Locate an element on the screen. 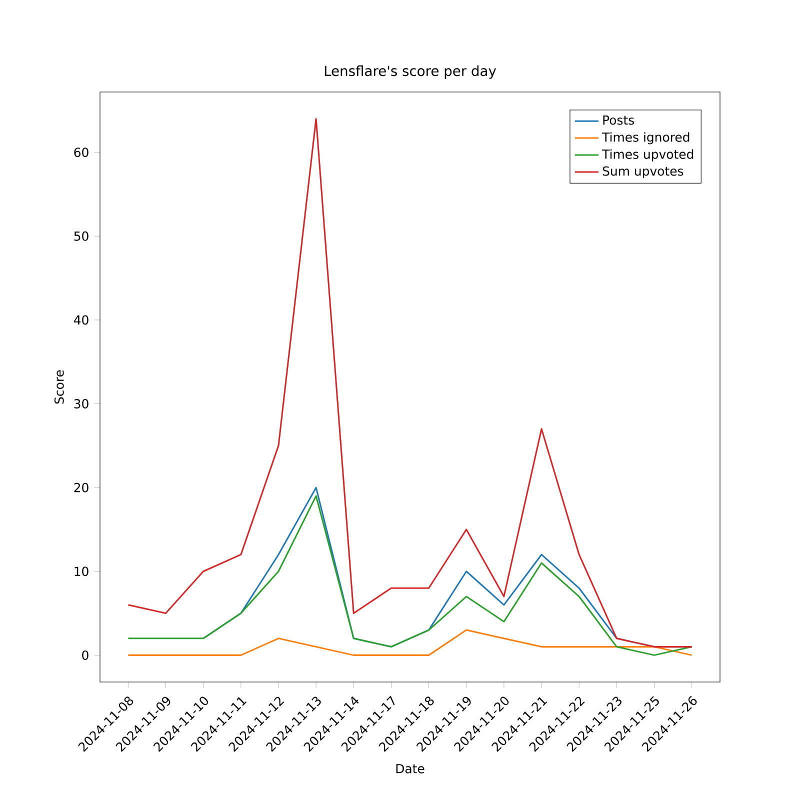 The image size is (800, 800). chart-title: Lensflare's score per day is located at coordinates (410, 72).